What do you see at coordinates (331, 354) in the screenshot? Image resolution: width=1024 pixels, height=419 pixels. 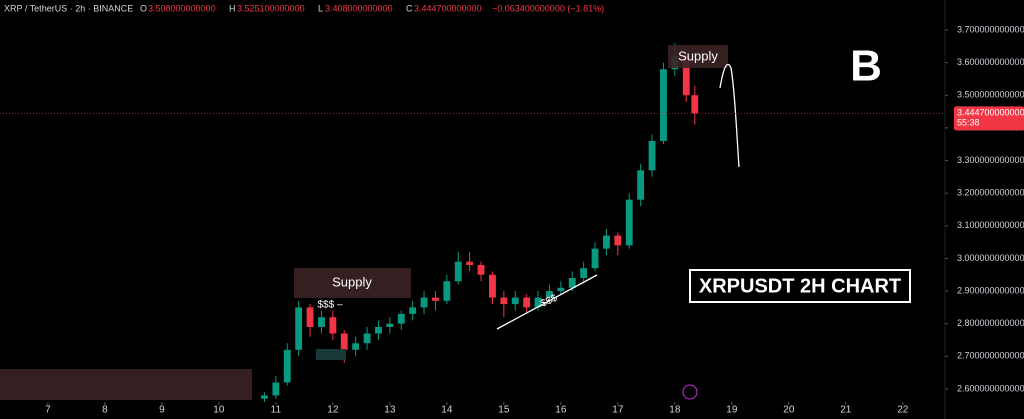 I see `marker-box` at bounding box center [331, 354].